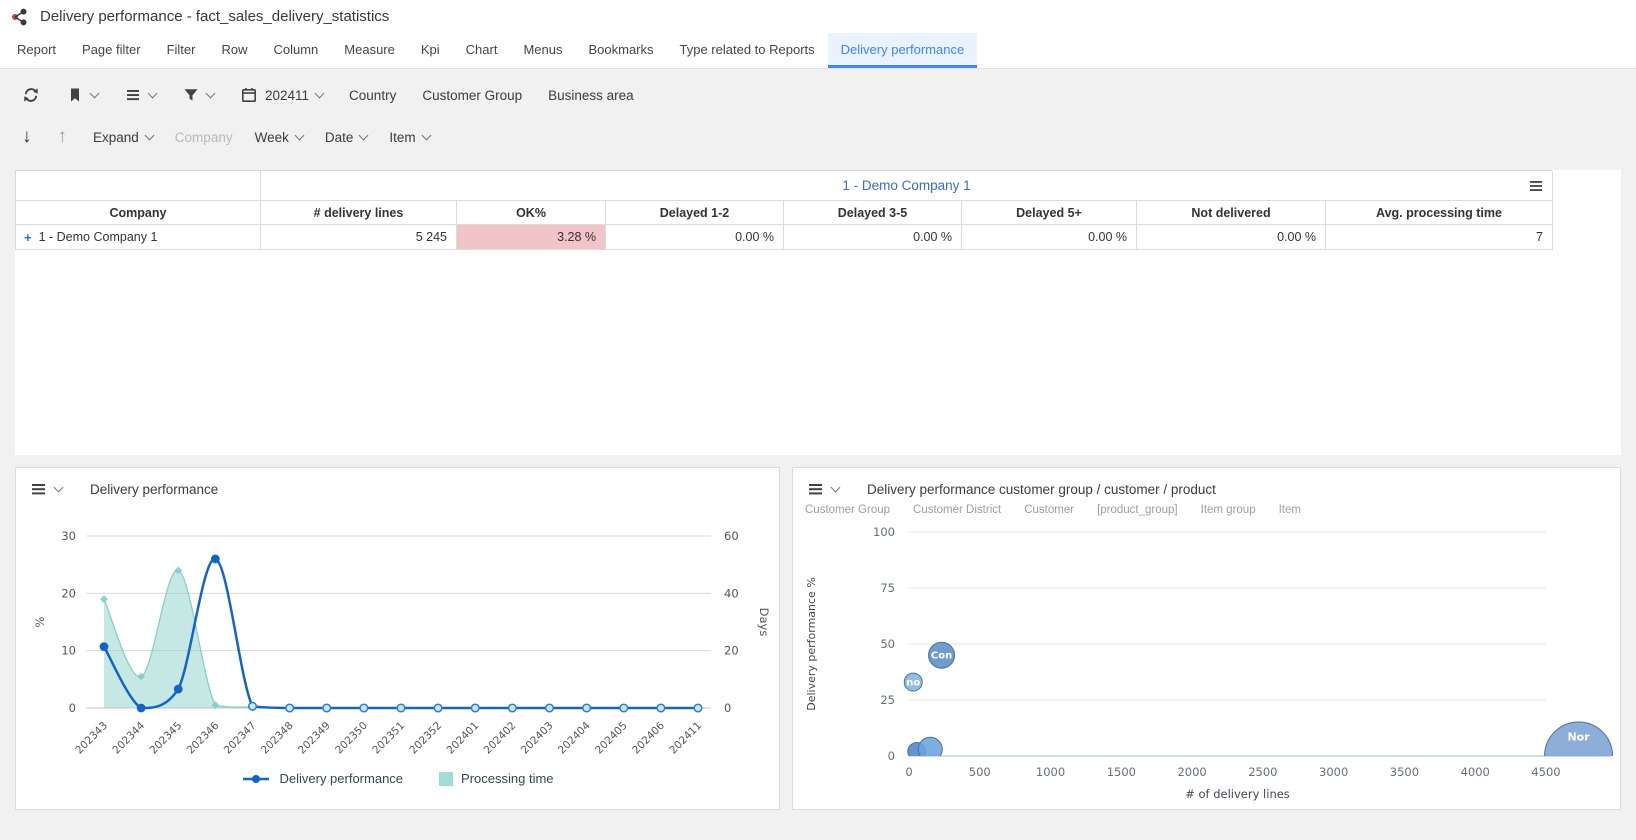 The image size is (1636, 840). Describe the element at coordinates (181, 49) in the screenshot. I see `tab-filter: Filter` at that location.